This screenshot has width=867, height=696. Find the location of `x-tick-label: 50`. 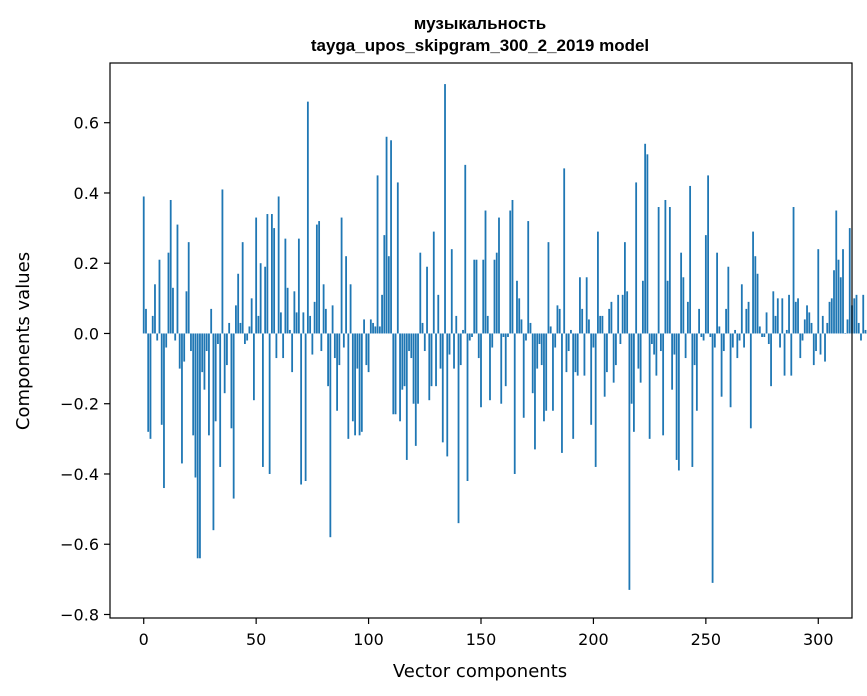

x-tick-label: 50 is located at coordinates (256, 639).